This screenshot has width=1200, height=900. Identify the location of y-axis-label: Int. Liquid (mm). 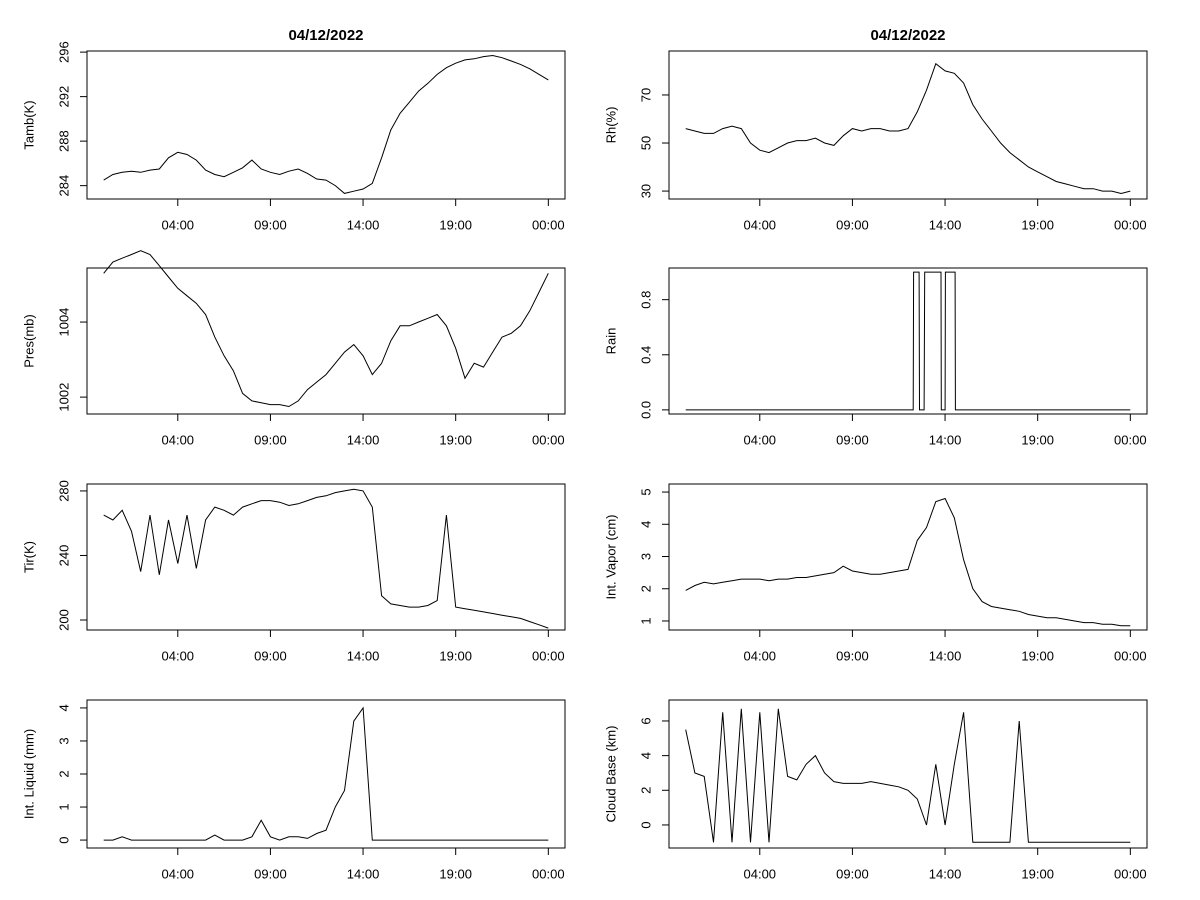
(28, 774).